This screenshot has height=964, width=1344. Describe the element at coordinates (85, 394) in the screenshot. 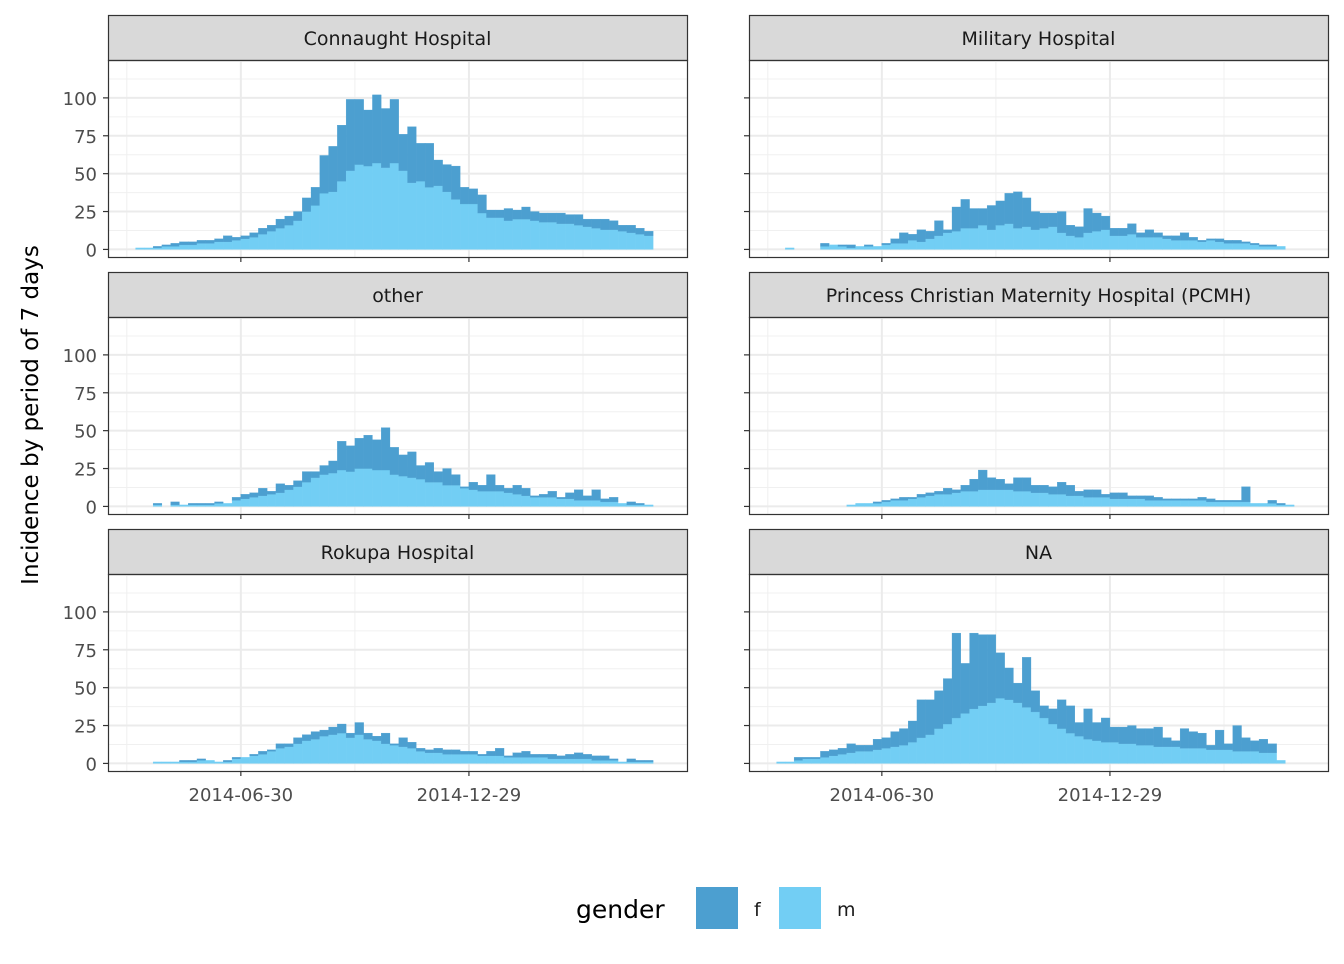

I see `y-tick-label: 75` at that location.